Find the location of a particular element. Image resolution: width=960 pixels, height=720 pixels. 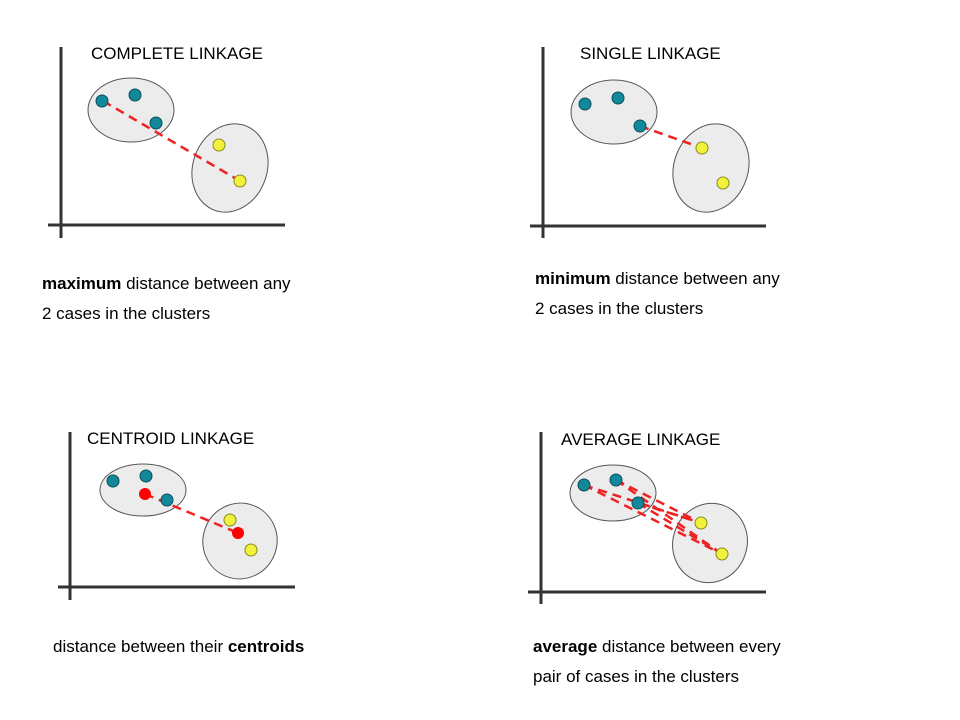

desc-text: distance between their is located at coordinates (140, 646).